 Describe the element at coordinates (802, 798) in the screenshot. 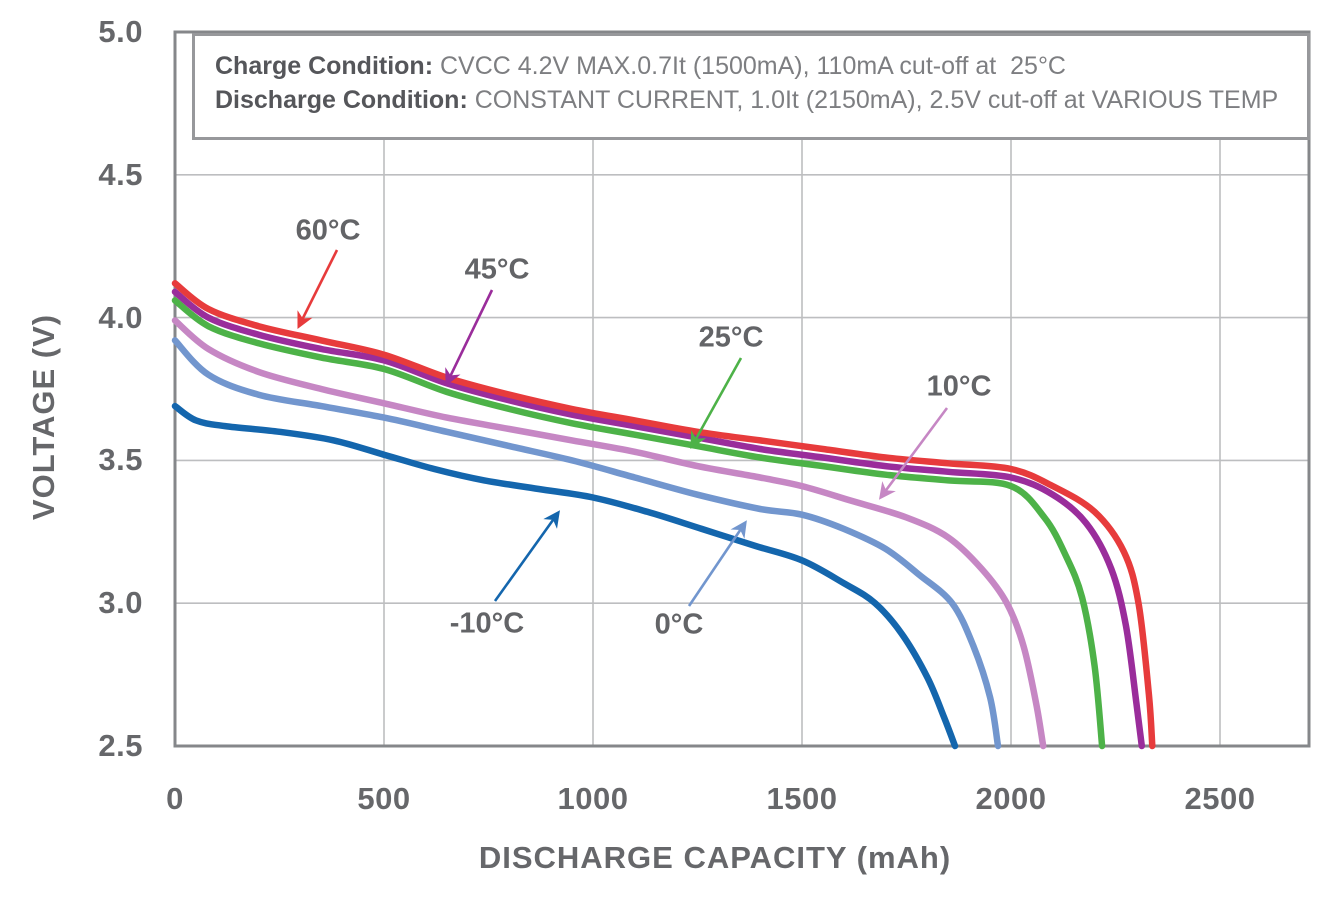

I see `x-tick-label: 1500` at that location.